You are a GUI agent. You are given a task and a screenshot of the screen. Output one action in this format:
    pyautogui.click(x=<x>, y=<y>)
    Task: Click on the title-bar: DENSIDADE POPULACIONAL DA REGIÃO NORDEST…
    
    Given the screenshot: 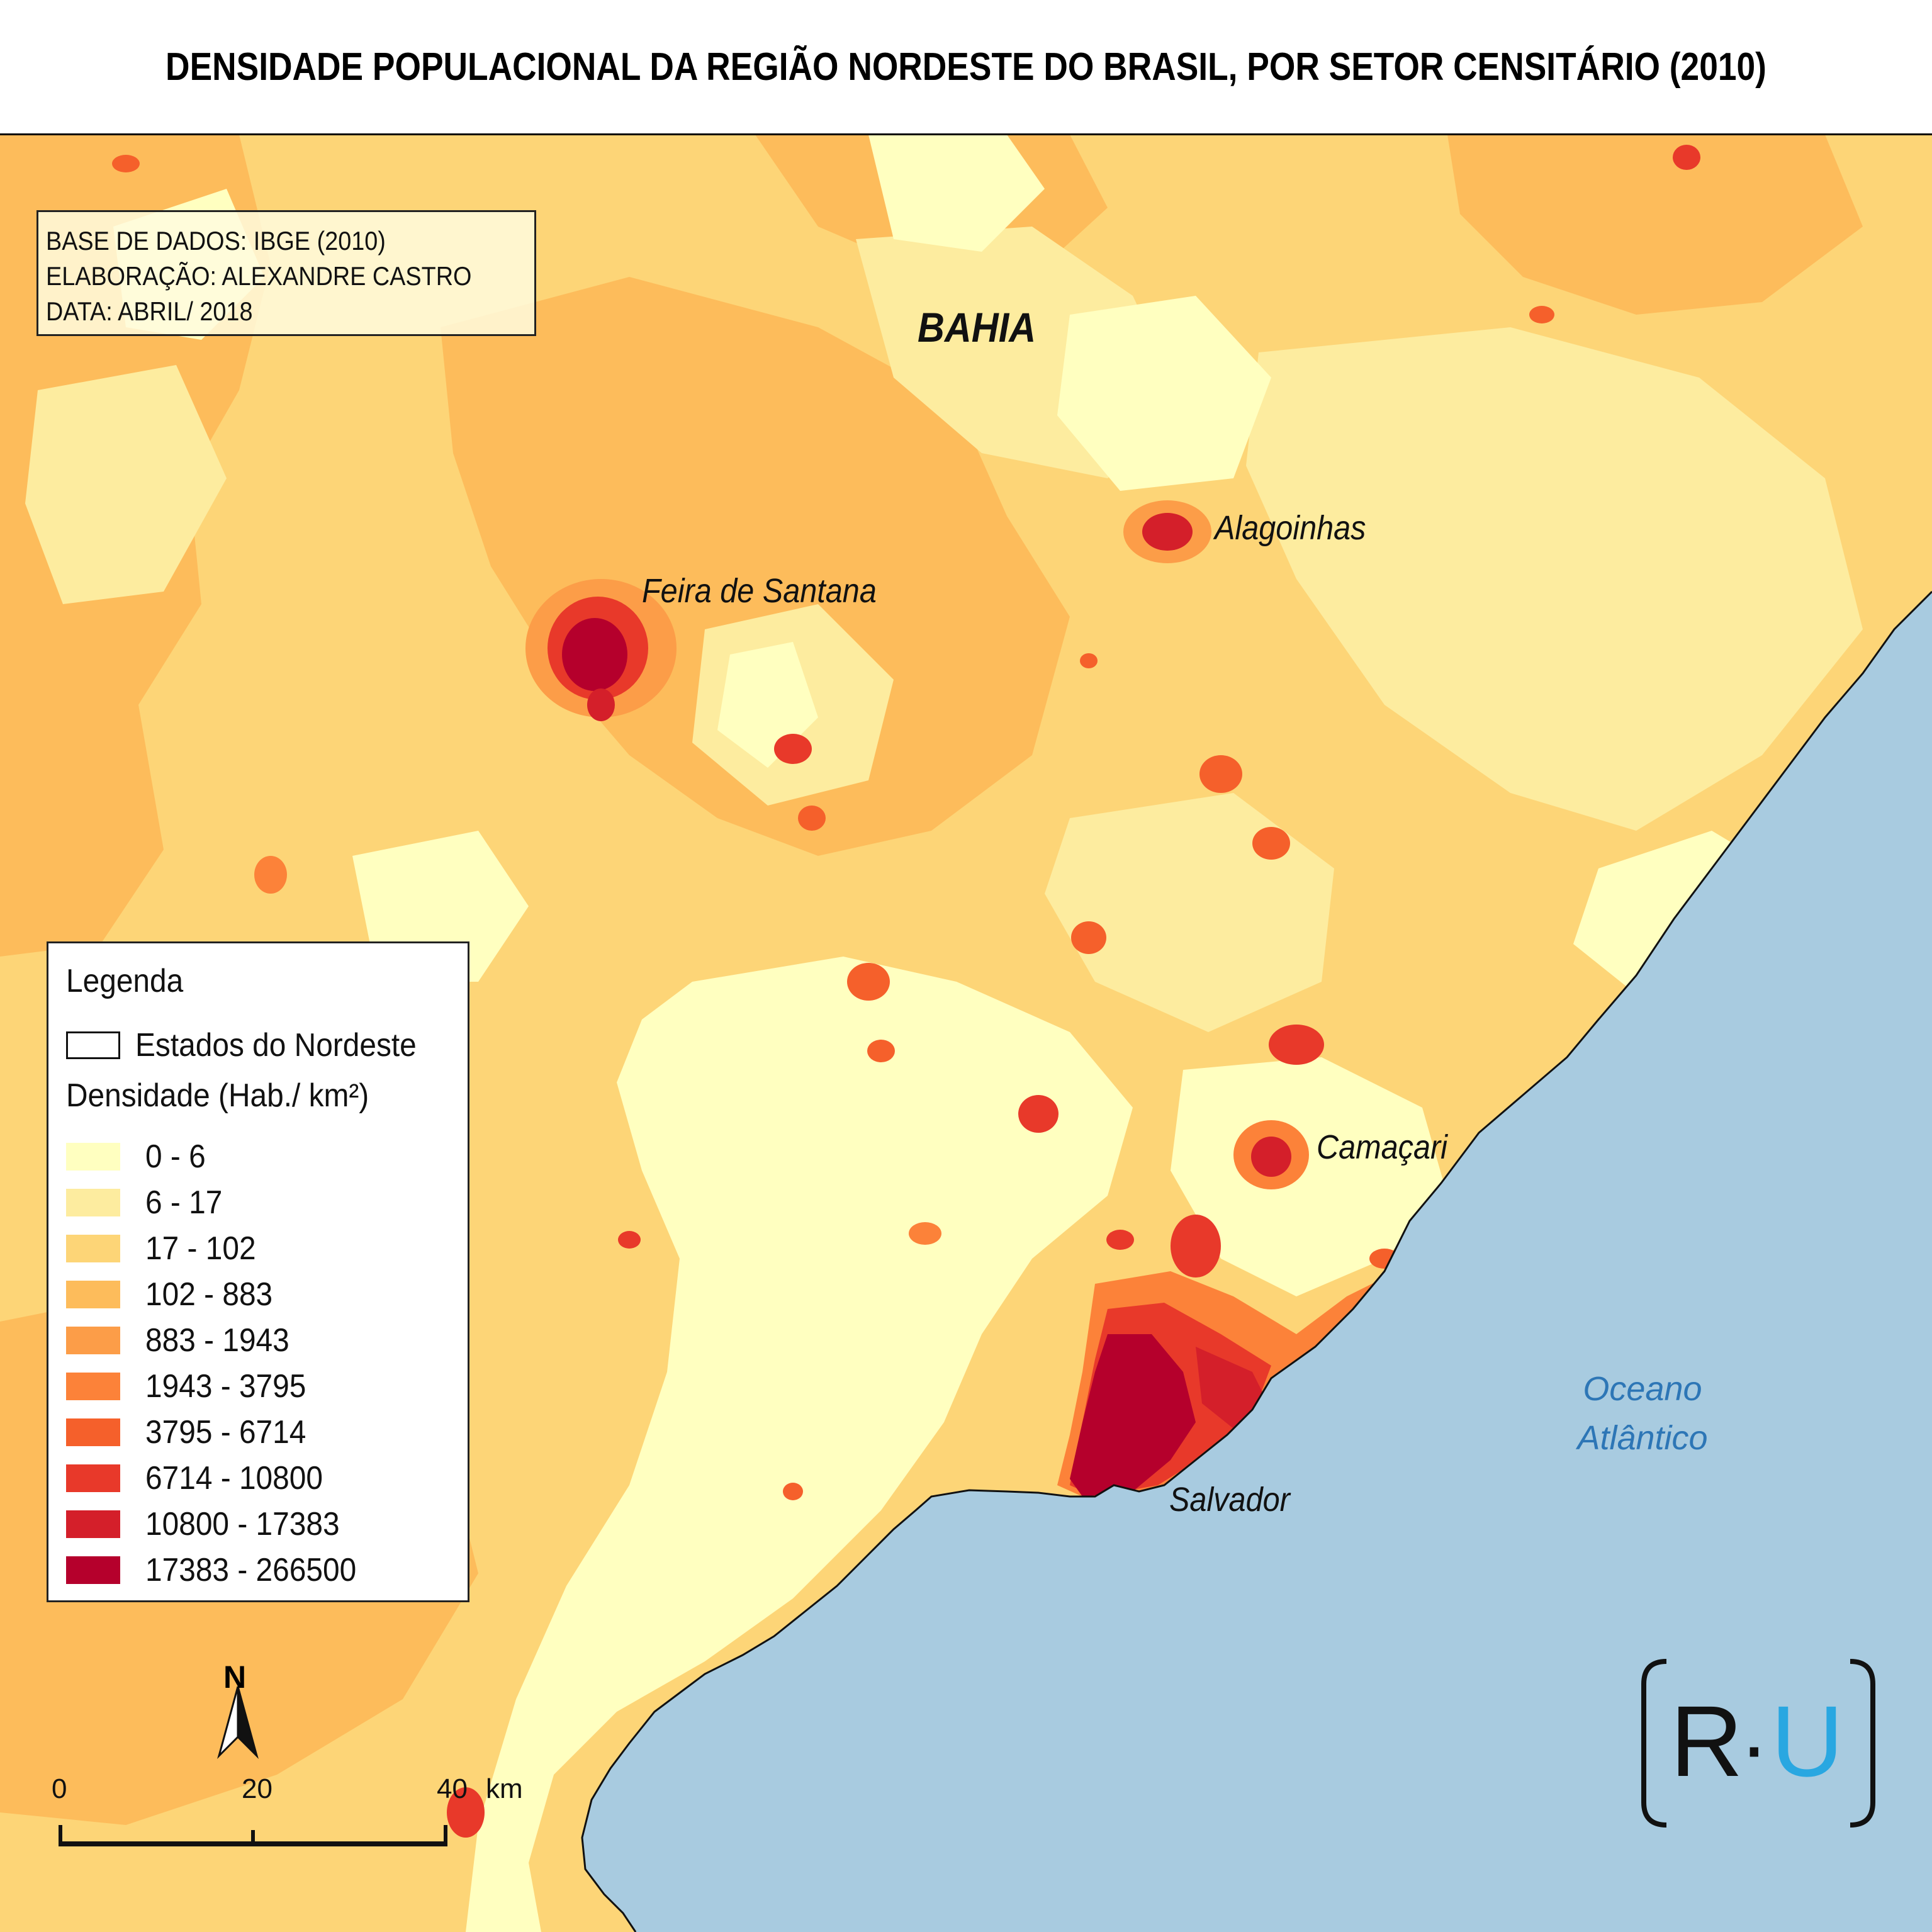 What is the action you would take?
    pyautogui.click(x=966, y=67)
    